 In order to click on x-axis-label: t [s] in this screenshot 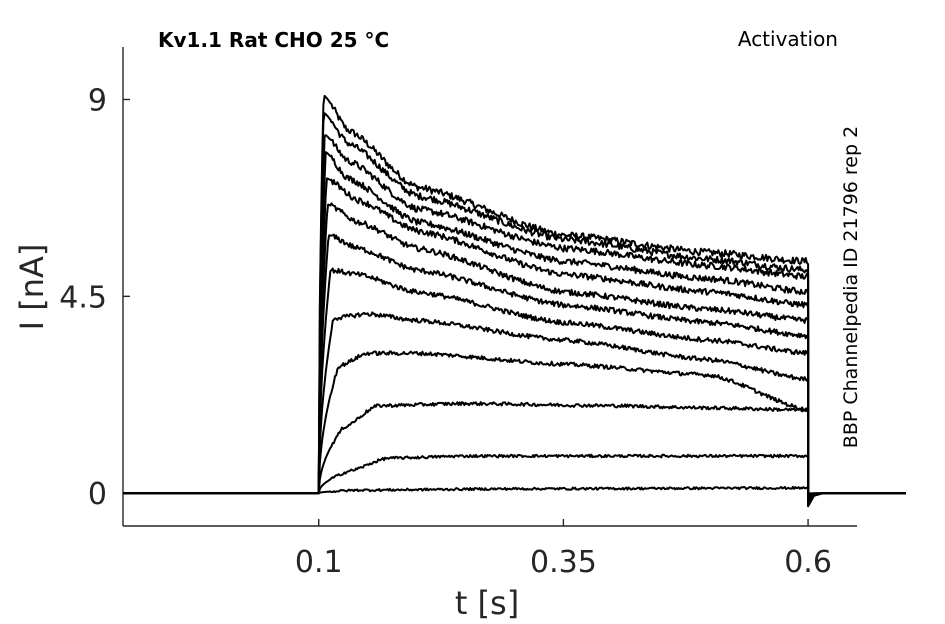, I will do `click(487, 603)`.